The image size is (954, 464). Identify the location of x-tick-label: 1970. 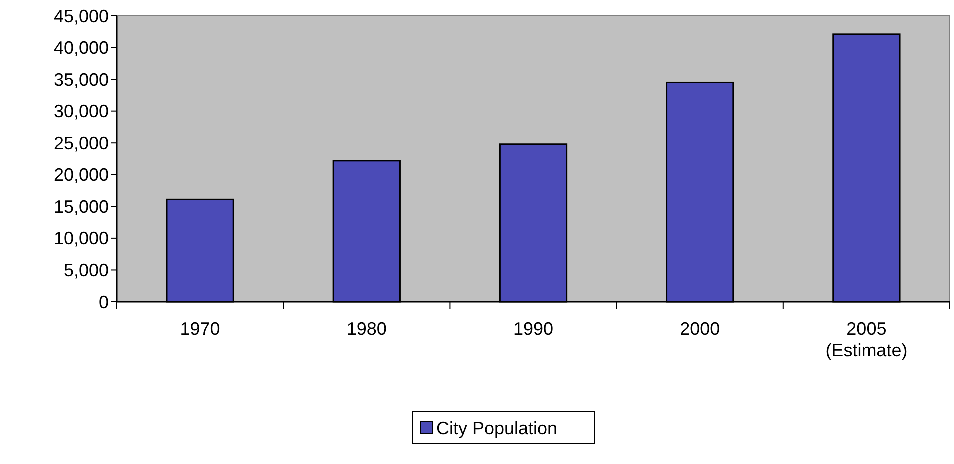
(200, 329).